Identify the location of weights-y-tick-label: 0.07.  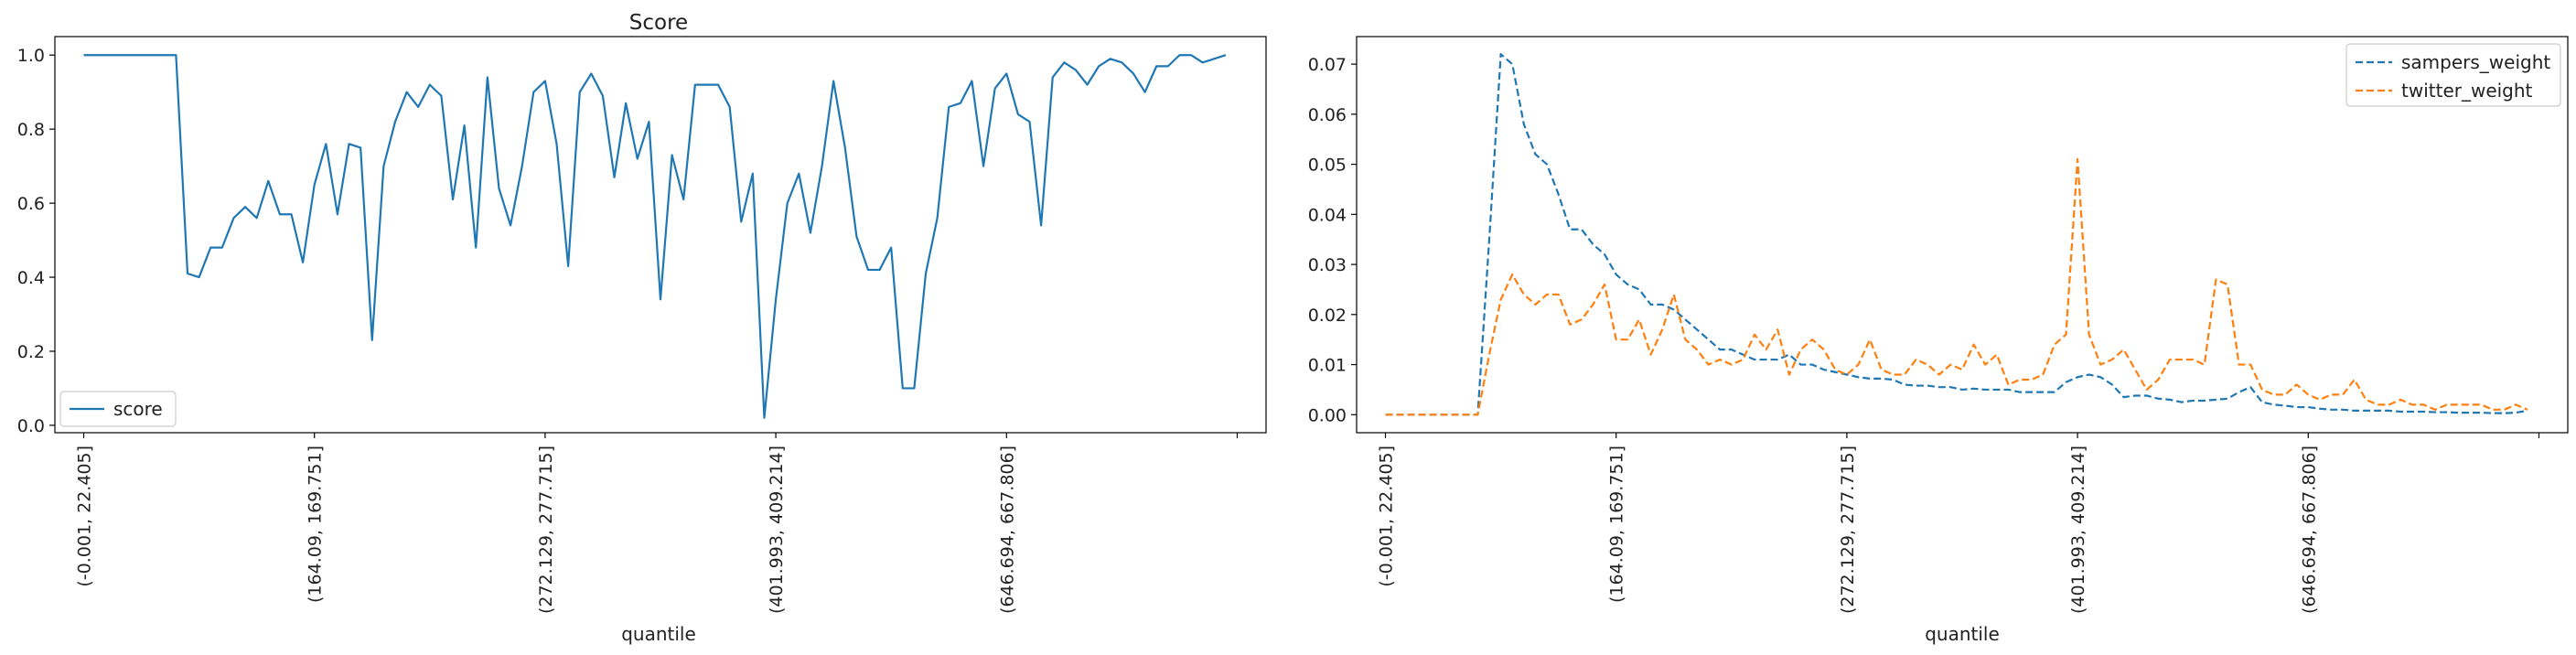
(1328, 65).